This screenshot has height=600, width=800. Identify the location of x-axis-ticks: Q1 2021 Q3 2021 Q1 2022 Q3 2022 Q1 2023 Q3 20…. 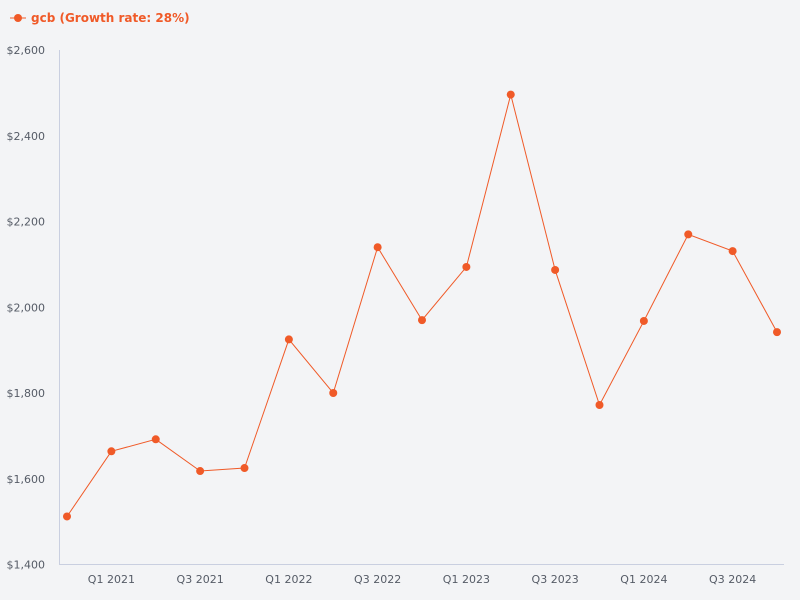
(422, 579).